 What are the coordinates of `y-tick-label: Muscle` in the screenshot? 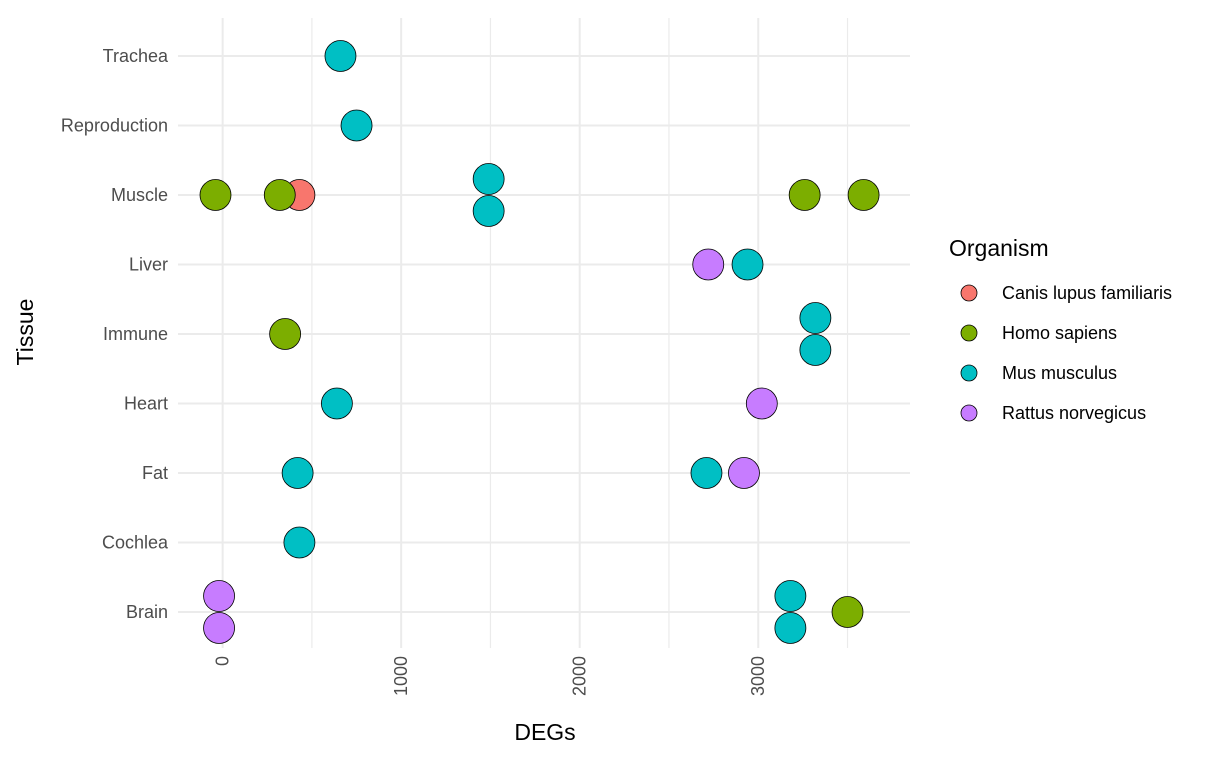 It's located at (139, 195).